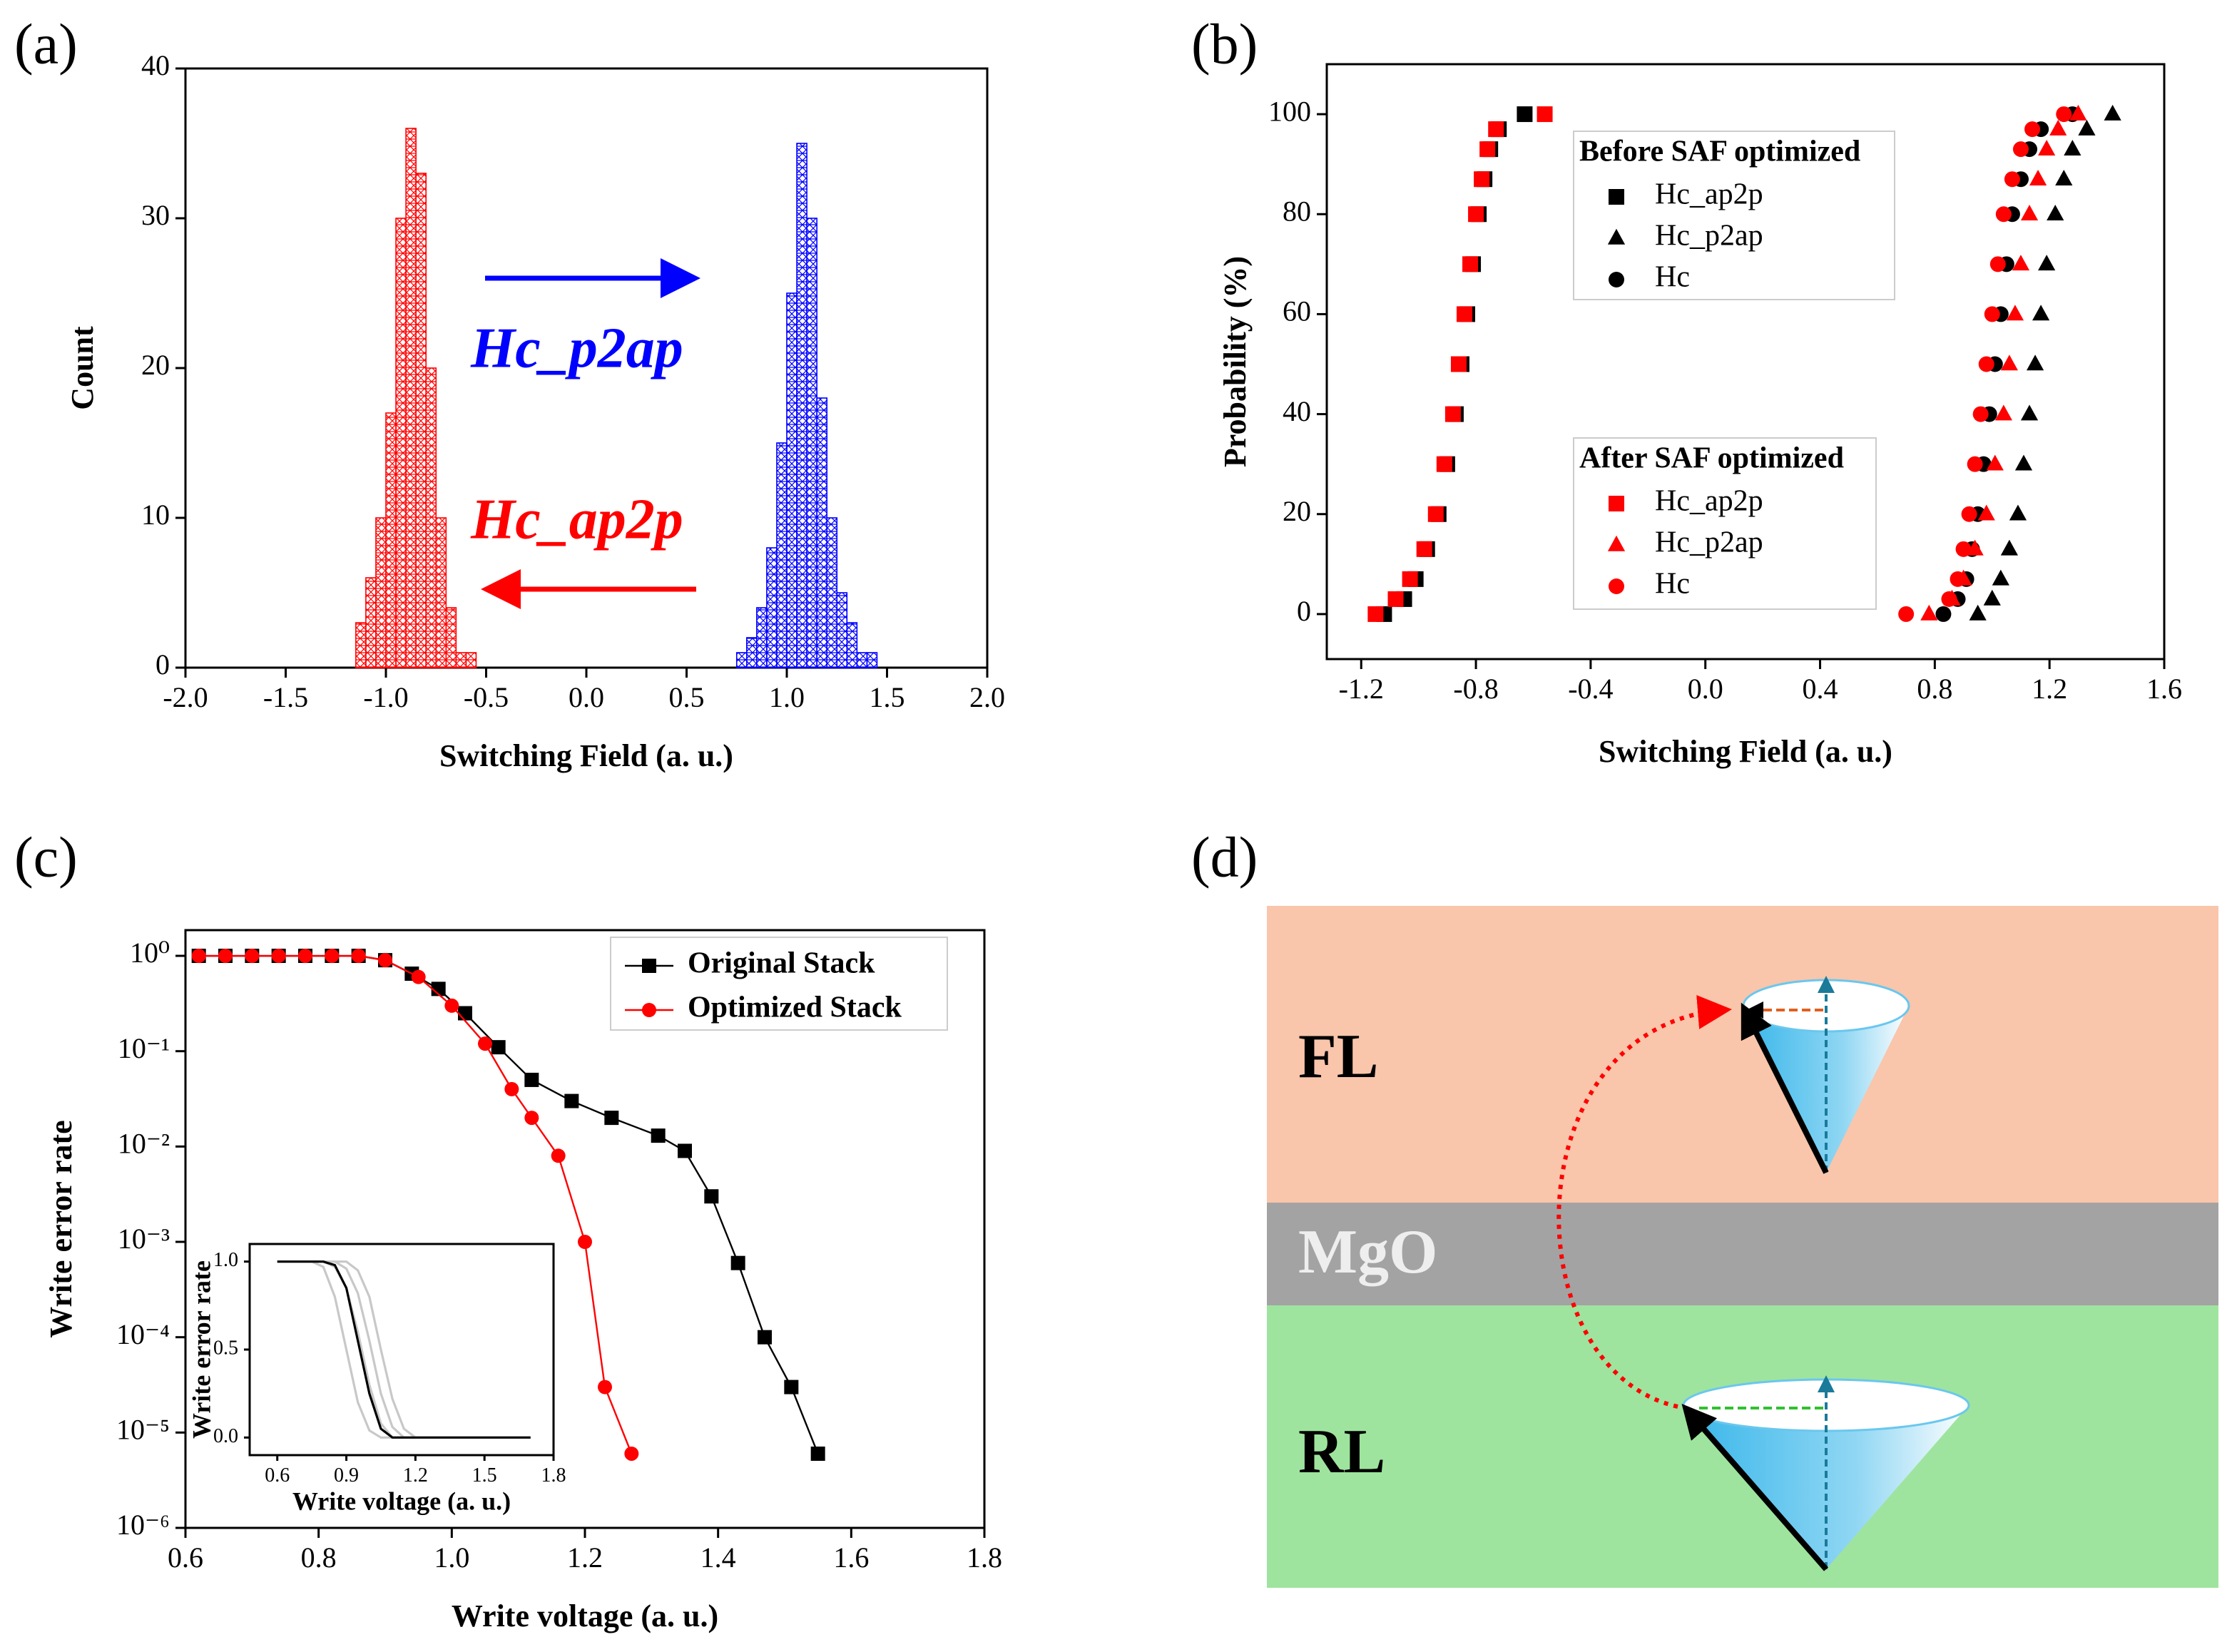 This screenshot has width=2232, height=1652. What do you see at coordinates (285, 697) in the screenshot?
I see `x-tick-label: -1.5` at bounding box center [285, 697].